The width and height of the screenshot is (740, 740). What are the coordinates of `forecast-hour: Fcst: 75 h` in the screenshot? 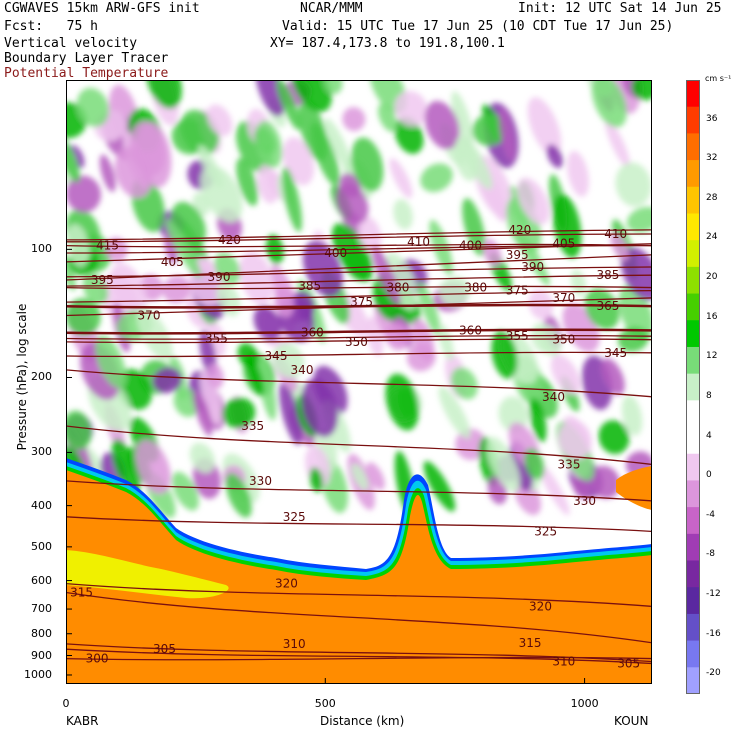 It's located at (51, 26).